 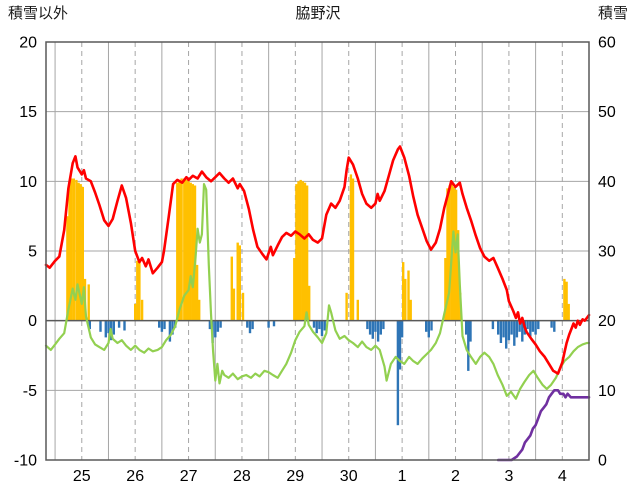 What do you see at coordinates (607, 321) in the screenshot?
I see `right-axis-tick-label: 20` at bounding box center [607, 321].